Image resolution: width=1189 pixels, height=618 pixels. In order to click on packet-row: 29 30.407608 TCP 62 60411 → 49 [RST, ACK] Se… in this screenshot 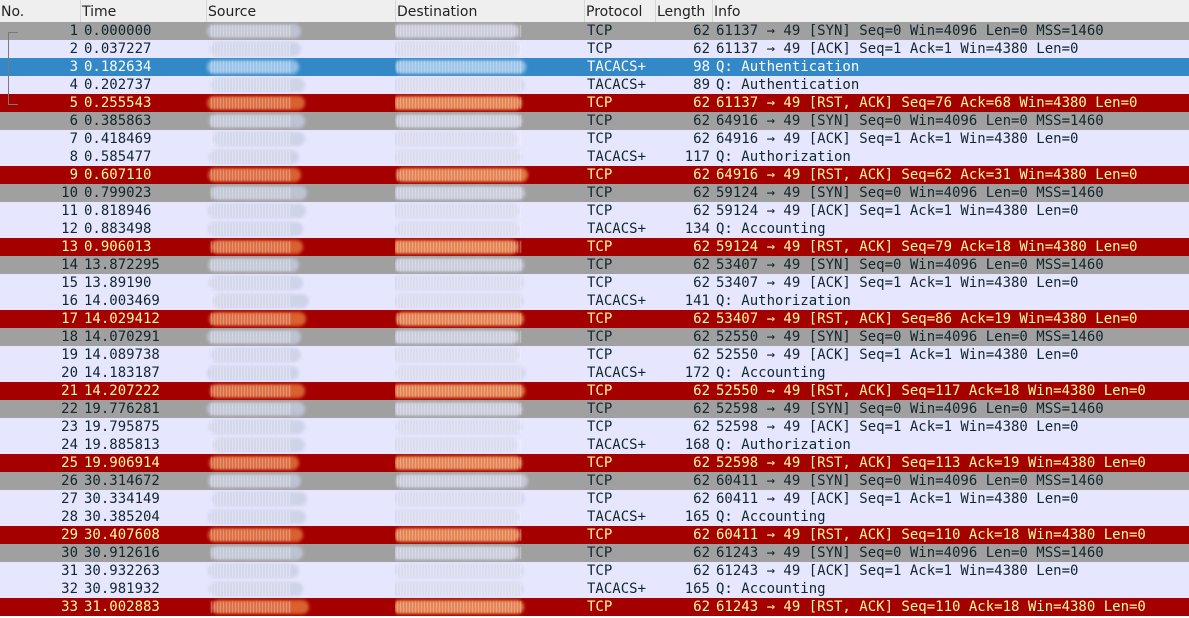, I will do `click(594, 535)`.